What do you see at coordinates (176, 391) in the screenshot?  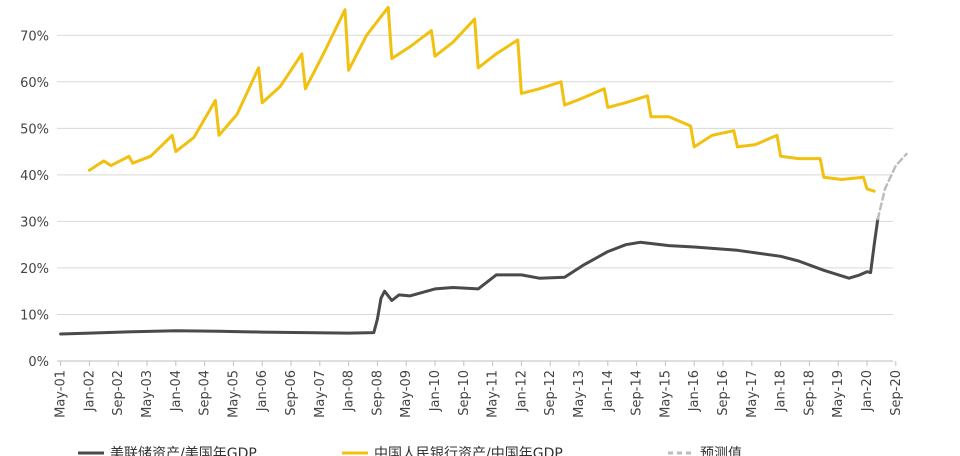 I see `x-tick-label: Jan-04` at bounding box center [176, 391].